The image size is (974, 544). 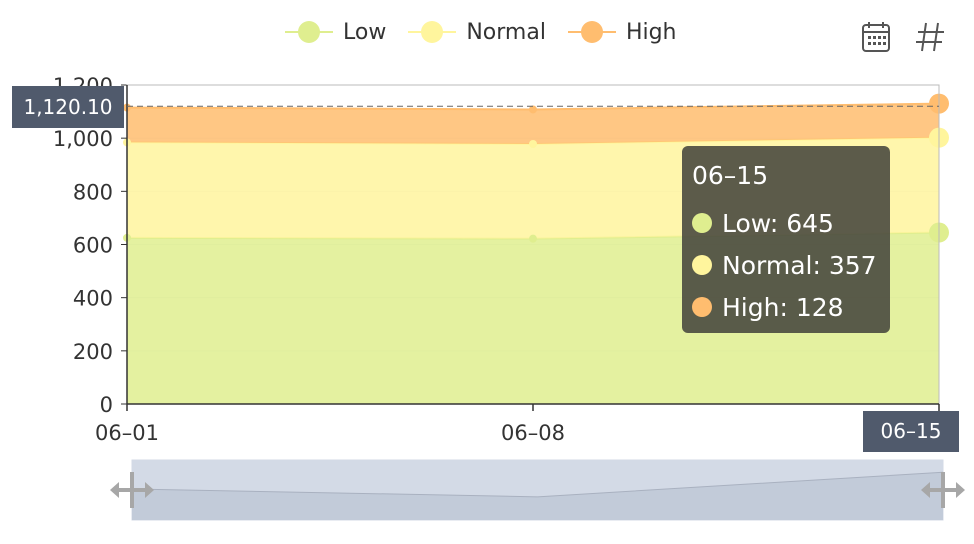 I want to click on legend: Low Normal High, so click(x=481, y=32).